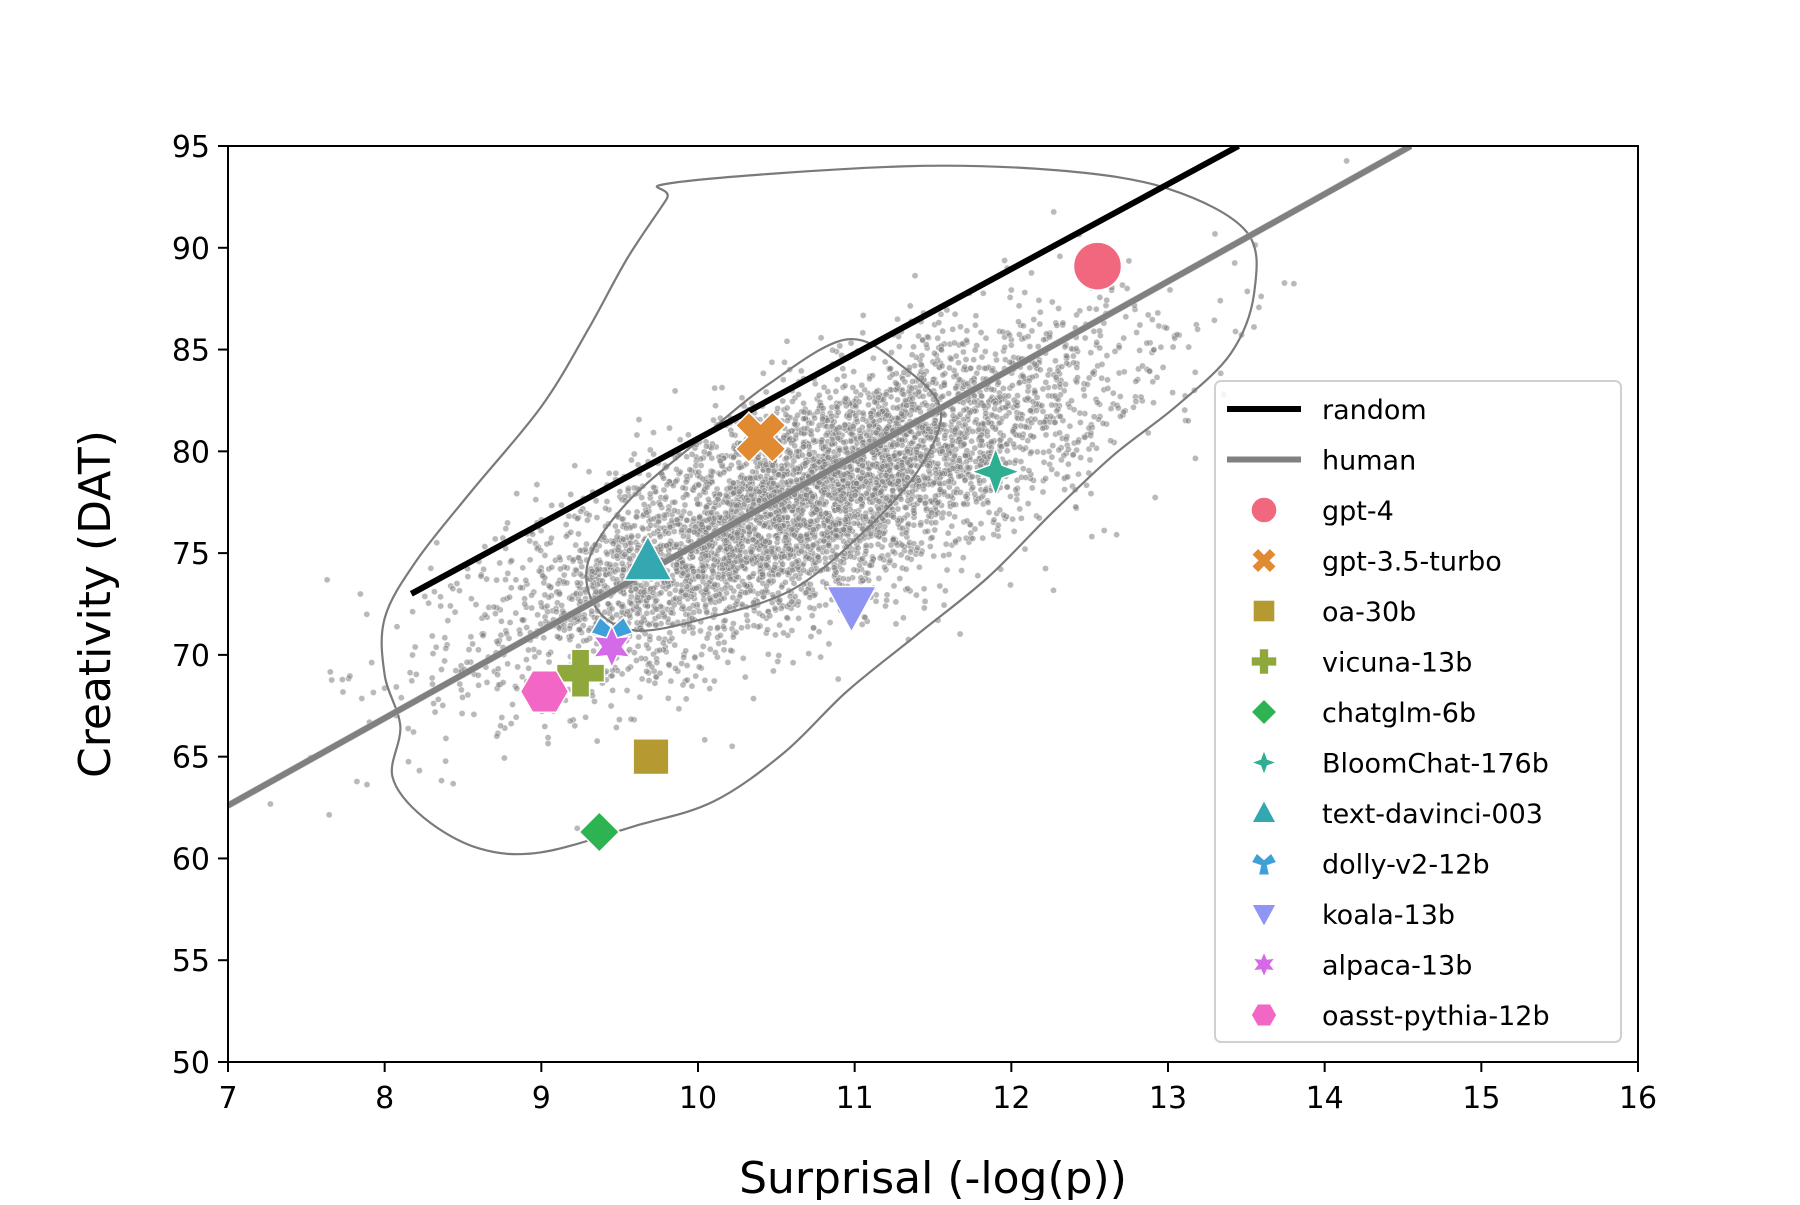 The width and height of the screenshot is (1800, 1205). What do you see at coordinates (1399, 713) in the screenshot?
I see `legend-label-chatglm-6b: chatglm-6b` at bounding box center [1399, 713].